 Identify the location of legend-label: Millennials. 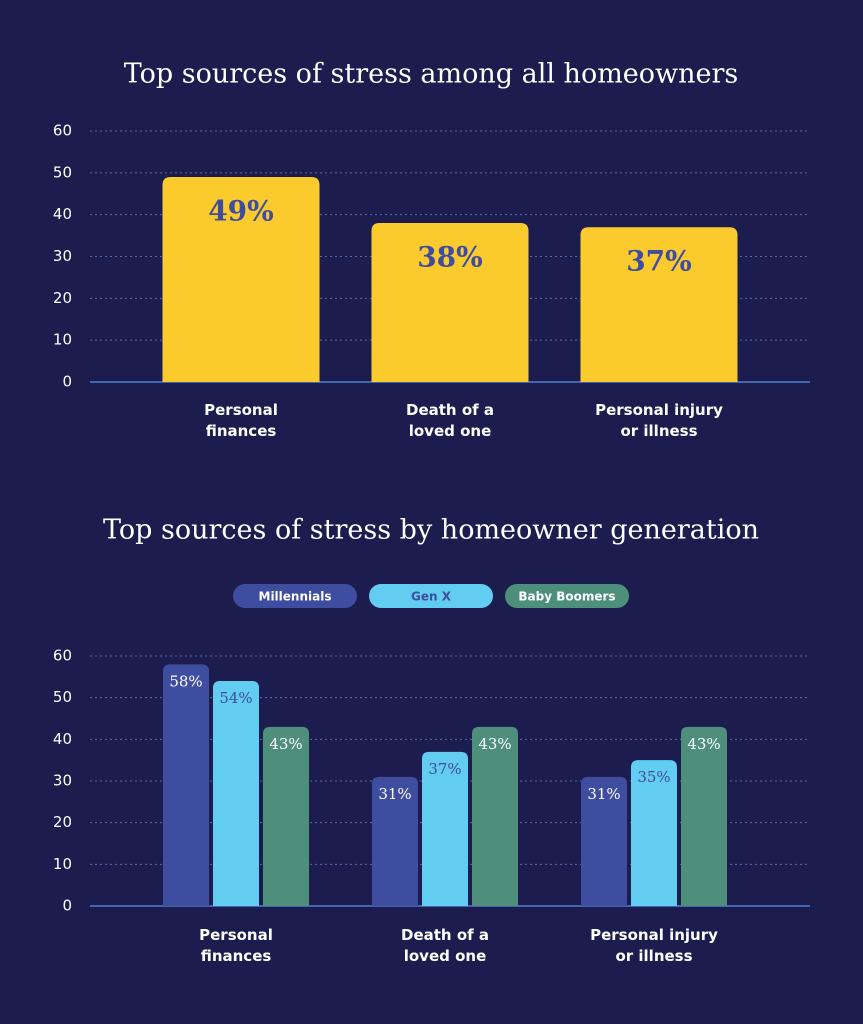
(295, 597).